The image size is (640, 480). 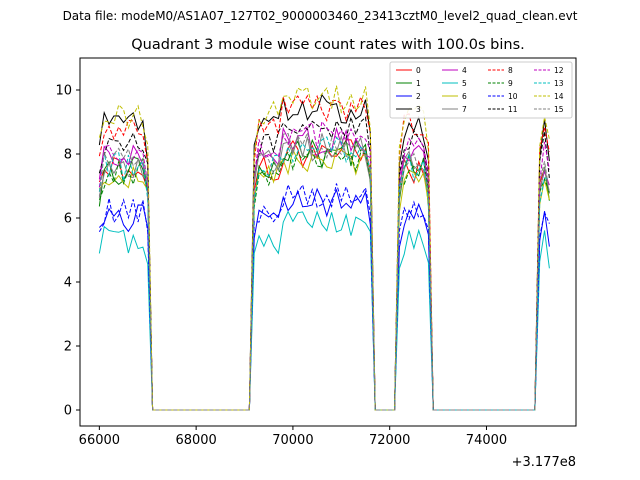 I want to click on legend-label: 3, so click(x=418, y=109).